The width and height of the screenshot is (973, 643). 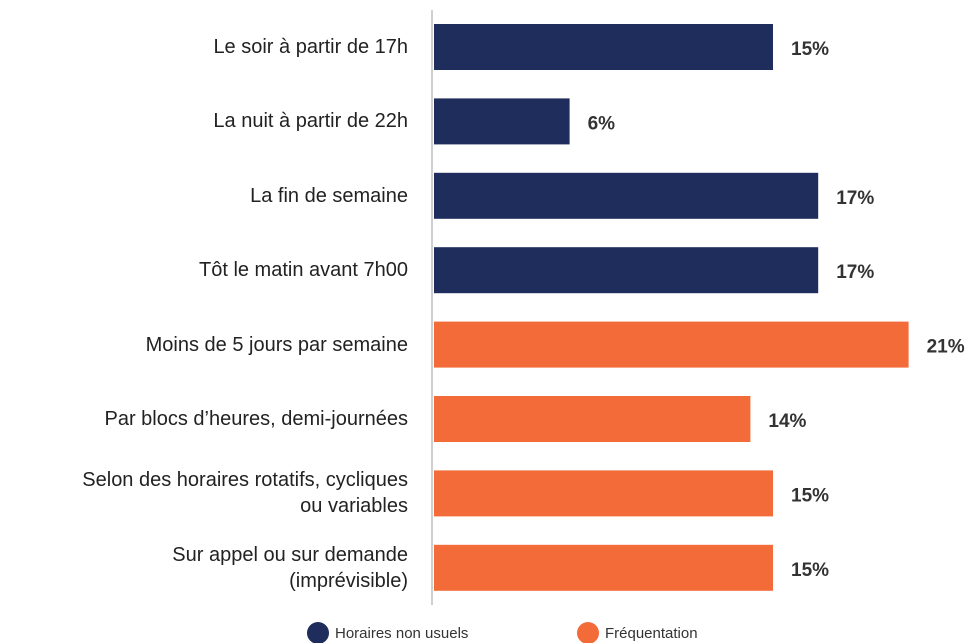 I want to click on category-label: Tôt le matin avant 7h00, so click(x=303, y=270).